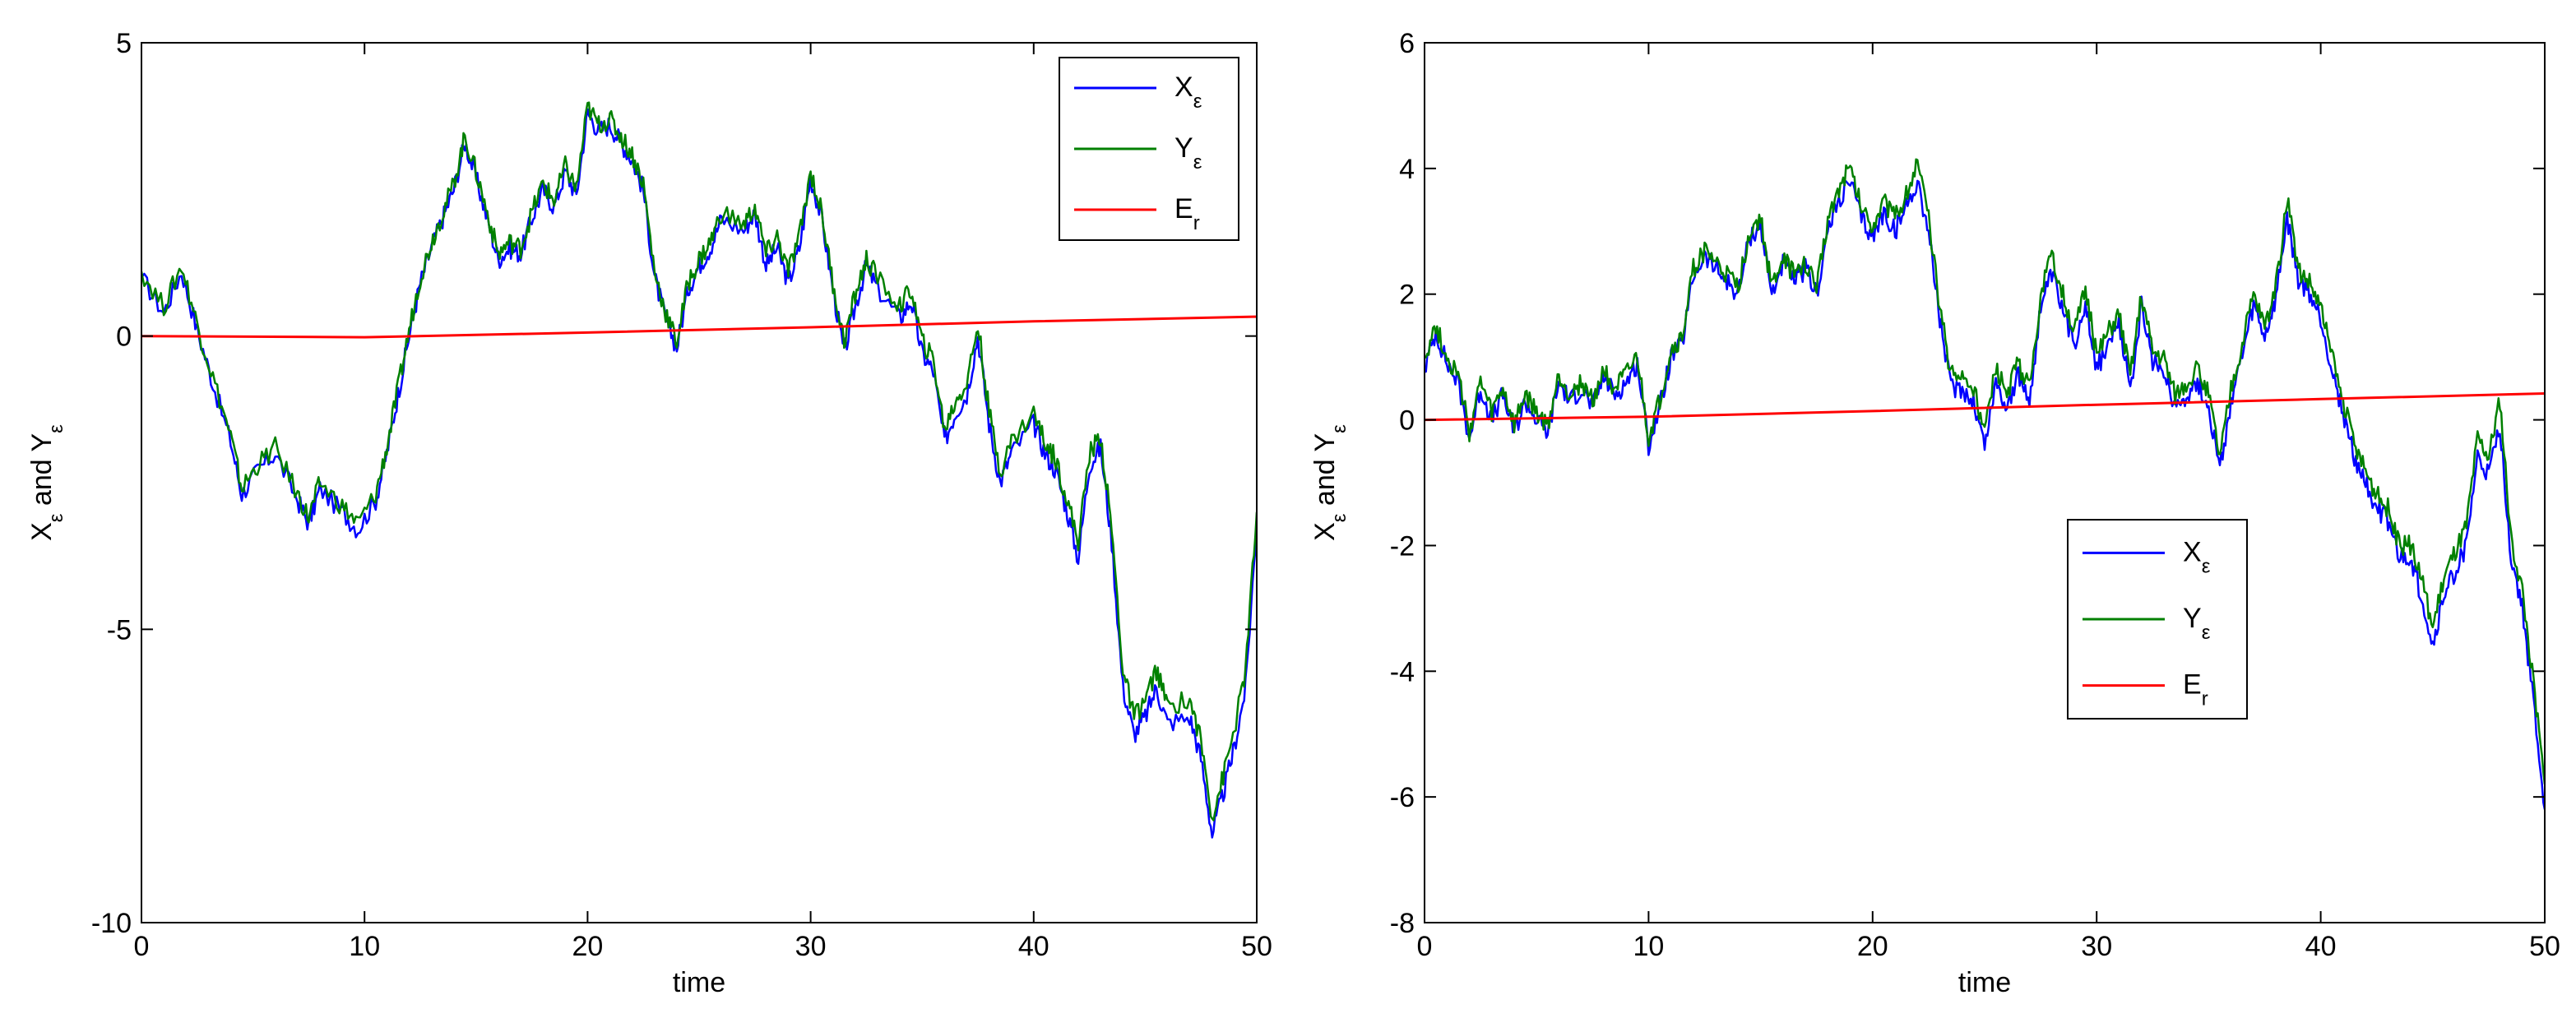 The image size is (2576, 1032). Describe the element at coordinates (112, 923) in the screenshot. I see `y-tick-label: -10` at that location.